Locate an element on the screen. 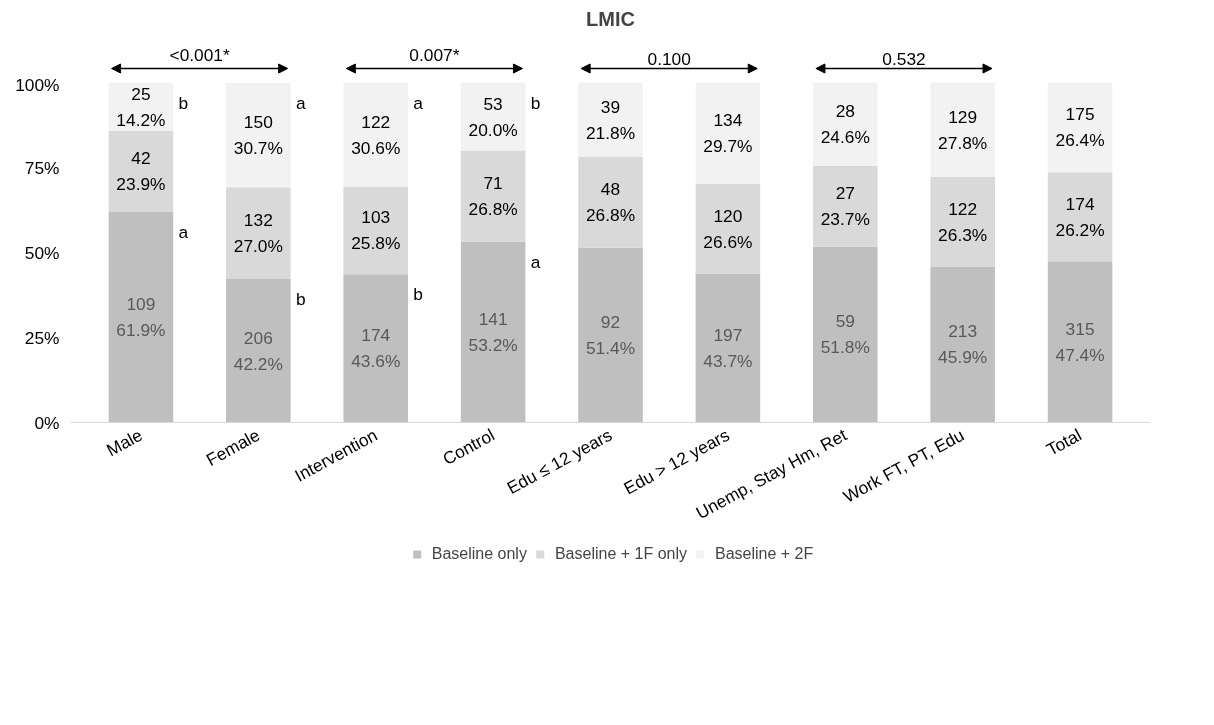 The height and width of the screenshot is (725, 1214). data-label: 120 26.6% is located at coordinates (728, 228).